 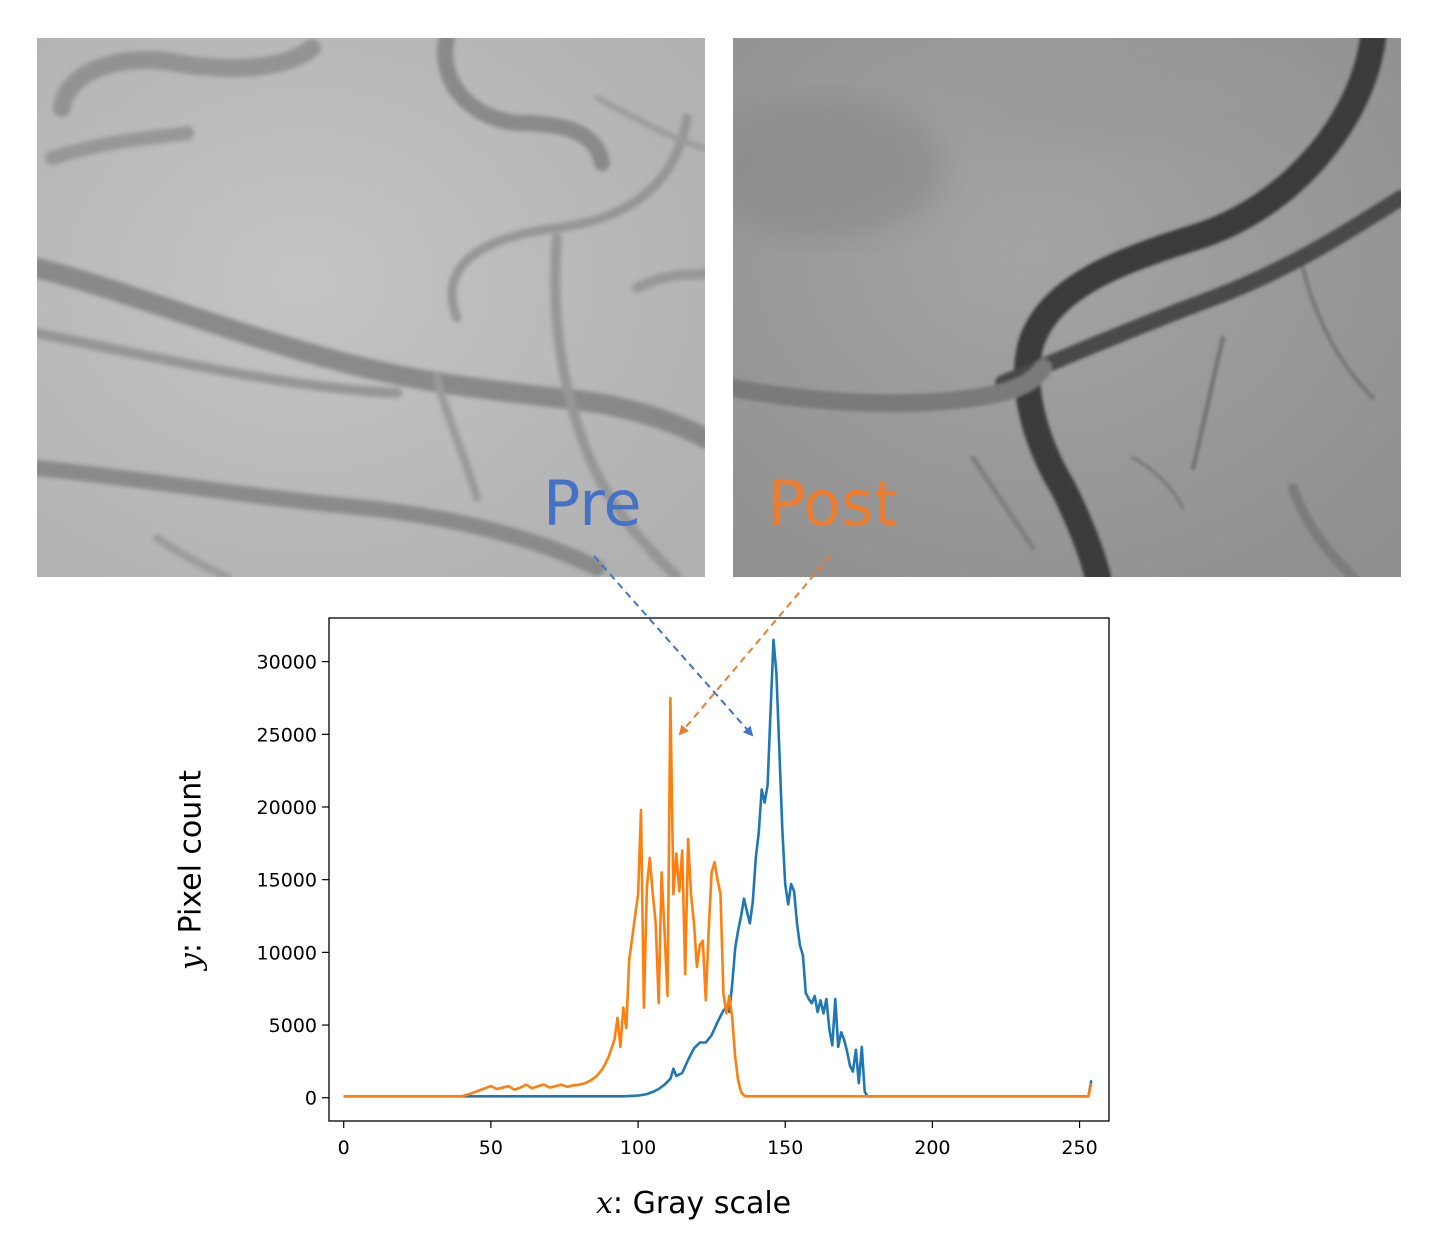 What do you see at coordinates (191, 962) in the screenshot?
I see `y-axis-variable: y` at bounding box center [191, 962].